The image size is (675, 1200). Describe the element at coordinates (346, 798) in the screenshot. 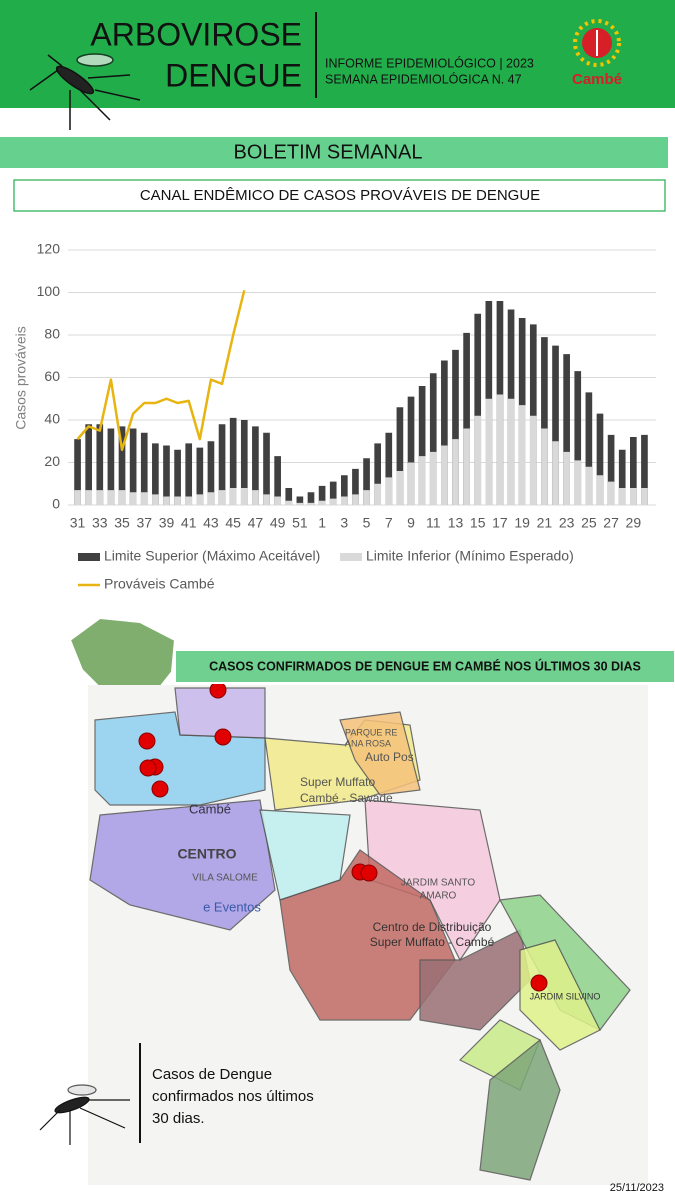

I see `map-label: Cambé - Sawade` at that location.